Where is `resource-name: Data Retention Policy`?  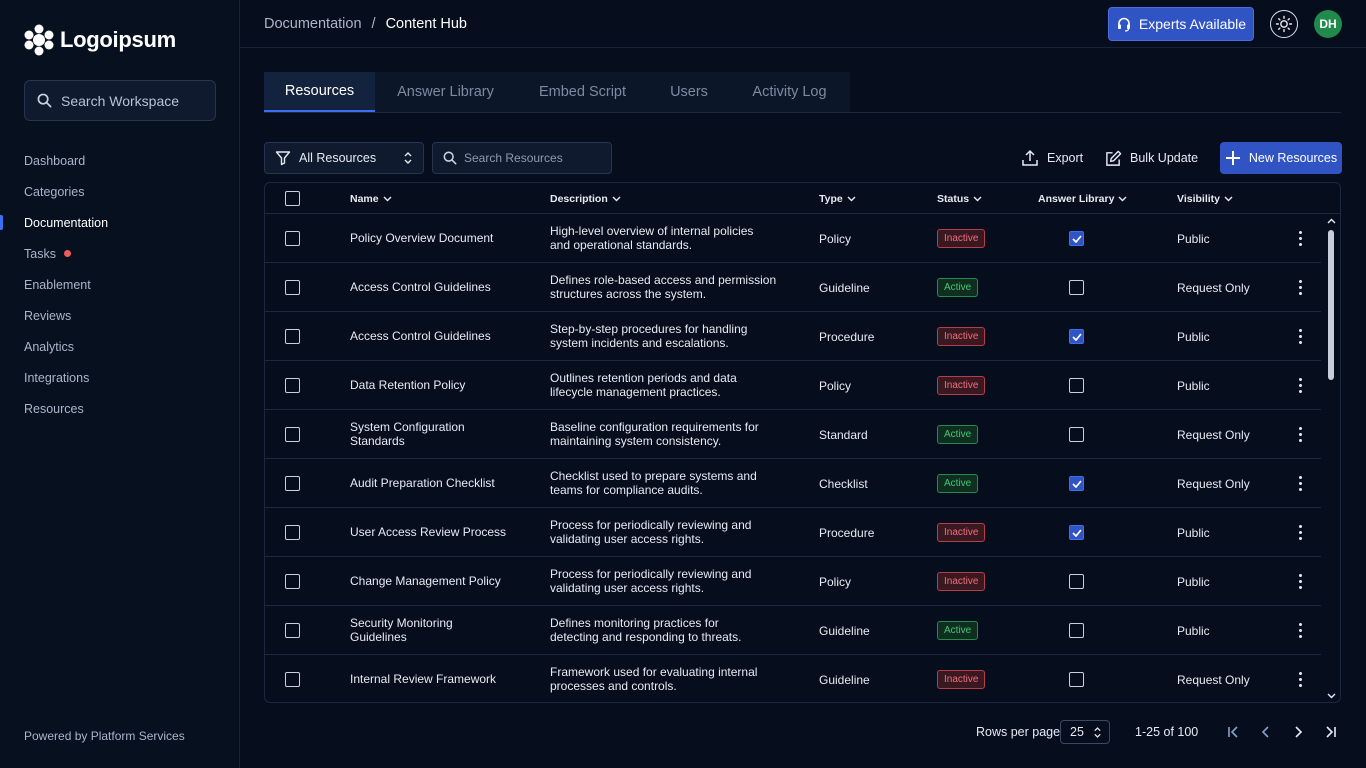
resource-name: Data Retention Policy is located at coordinates (440, 385).